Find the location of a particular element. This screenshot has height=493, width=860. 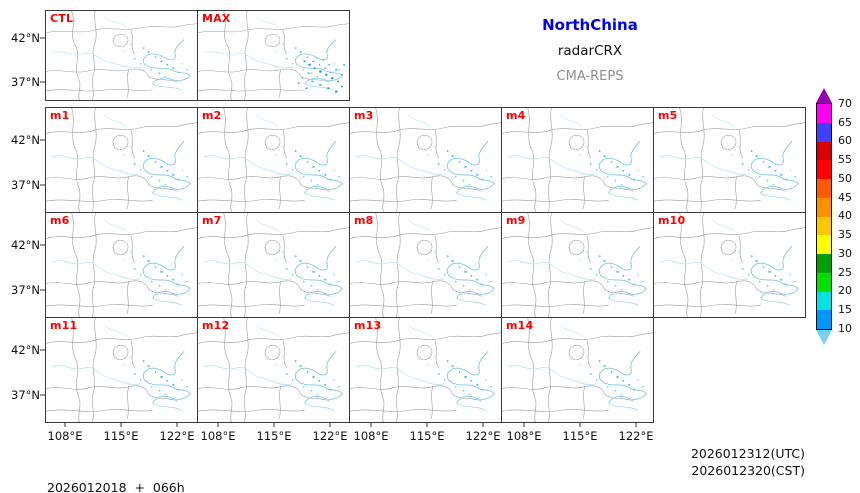

panel-m2: m2 is located at coordinates (273, 160).